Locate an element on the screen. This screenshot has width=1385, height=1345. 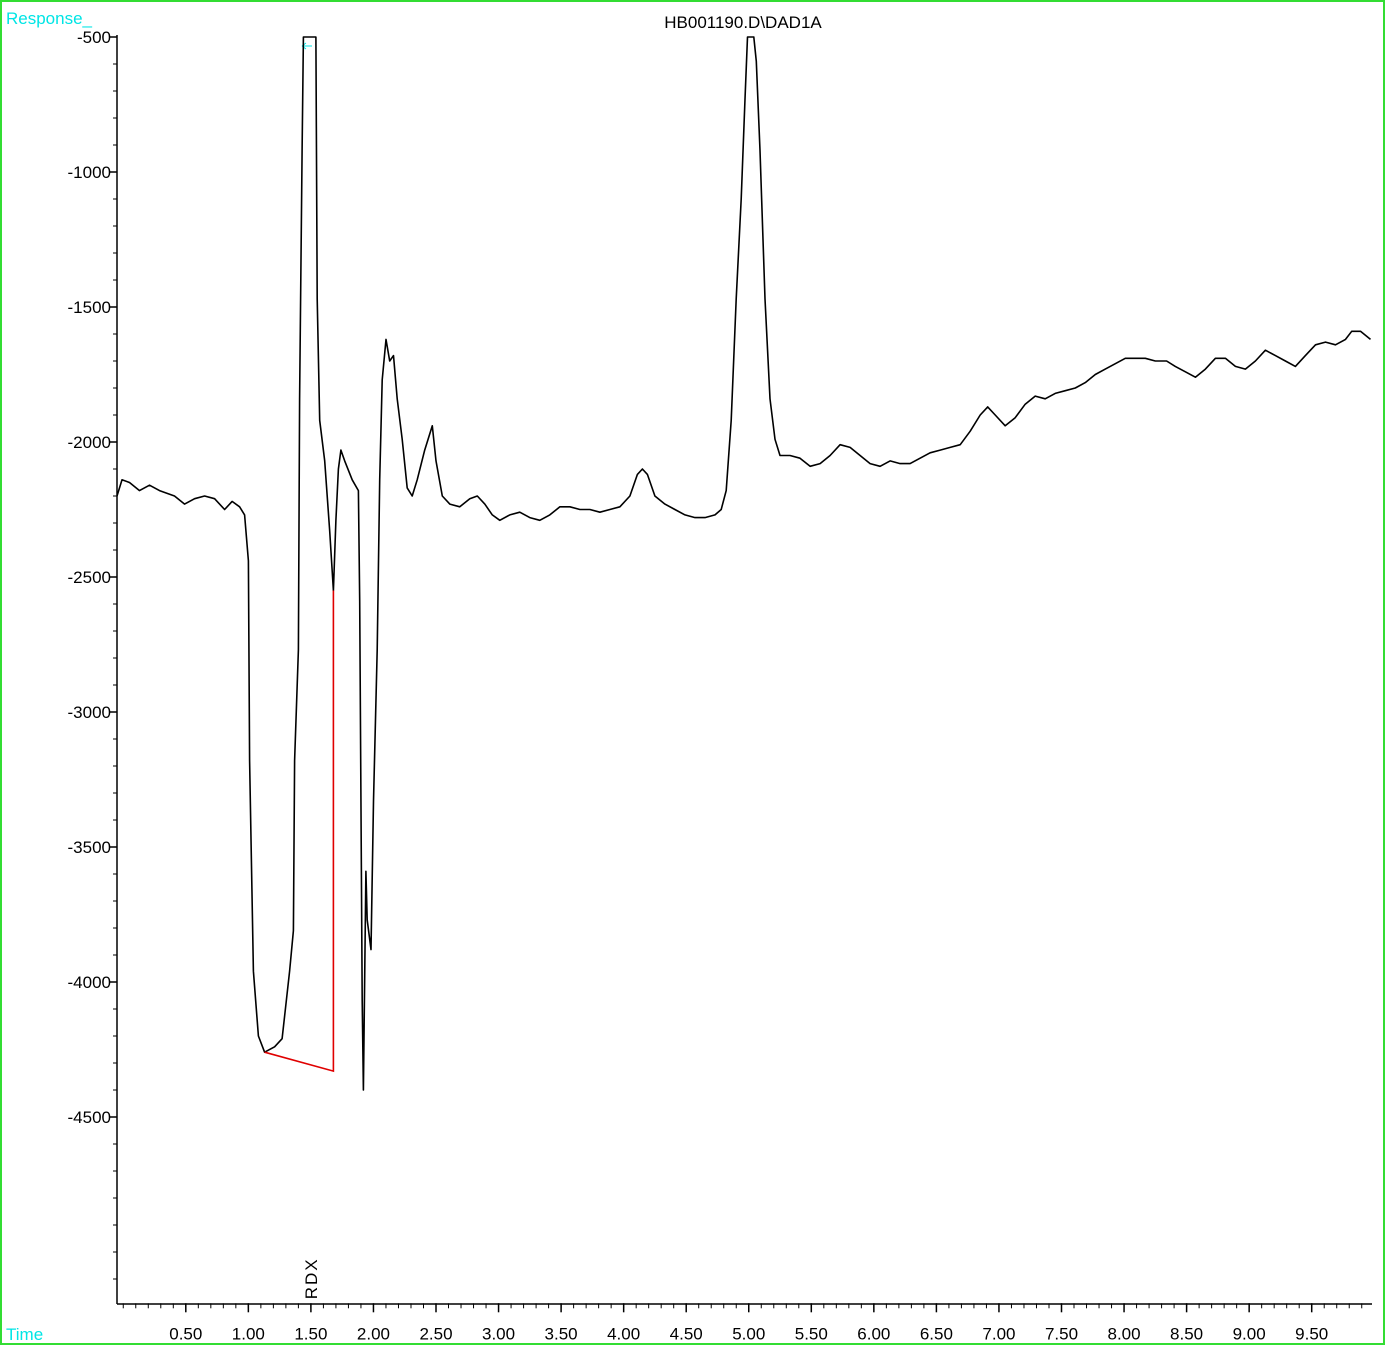
x-tick-label: 9.50 is located at coordinates (1311, 1333).